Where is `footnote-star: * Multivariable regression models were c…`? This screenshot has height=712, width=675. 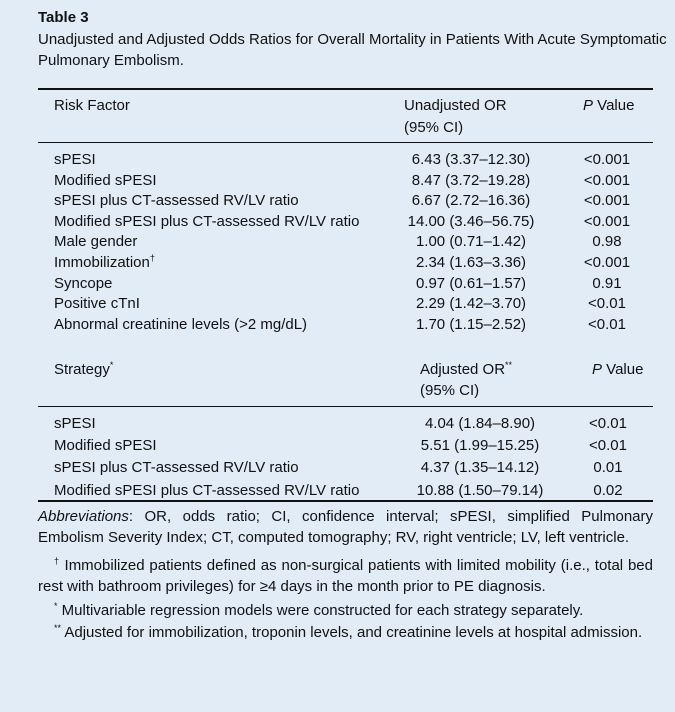 footnote-star: * Multivariable regression models were c… is located at coordinates (319, 610).